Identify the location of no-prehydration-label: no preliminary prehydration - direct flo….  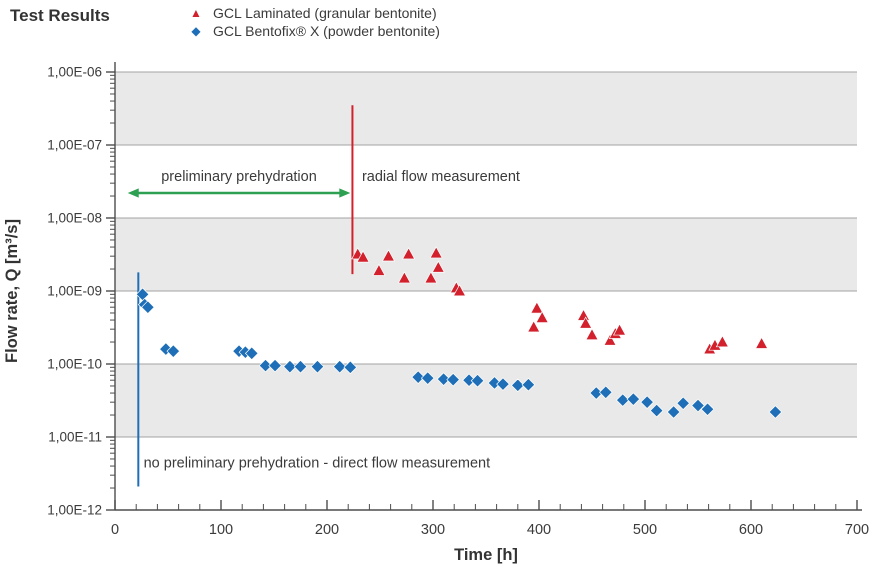
(317, 464).